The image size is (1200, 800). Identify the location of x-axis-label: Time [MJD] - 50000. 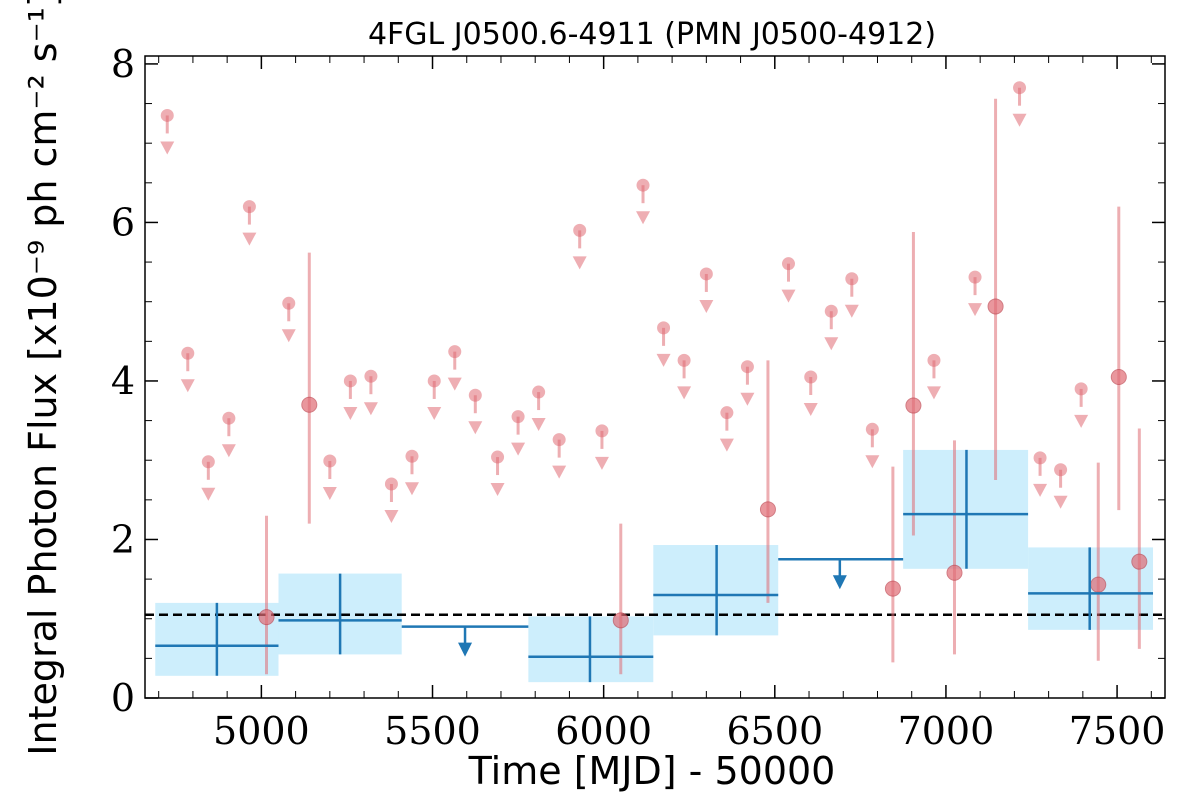
(652, 771).